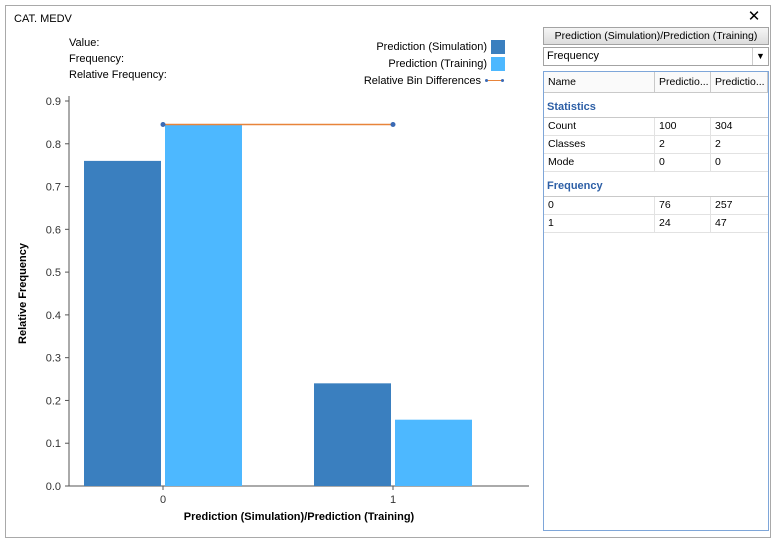 The width and height of the screenshot is (777, 544). Describe the element at coordinates (53, 188) in the screenshot. I see `y-tick-label: 0.7` at that location.